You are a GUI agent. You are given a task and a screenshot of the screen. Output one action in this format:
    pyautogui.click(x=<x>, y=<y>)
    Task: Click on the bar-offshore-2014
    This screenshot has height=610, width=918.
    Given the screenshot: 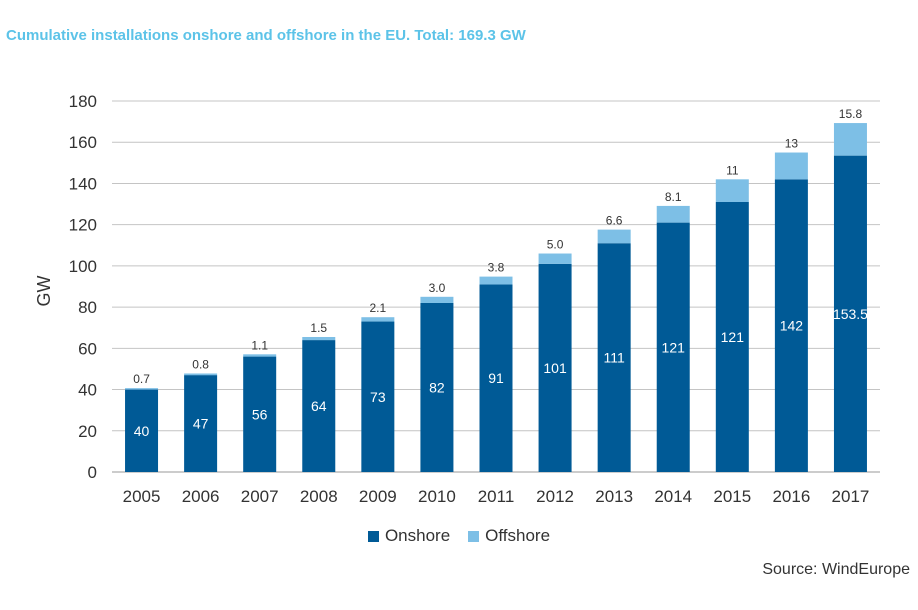 What is the action you would take?
    pyautogui.click(x=673, y=214)
    